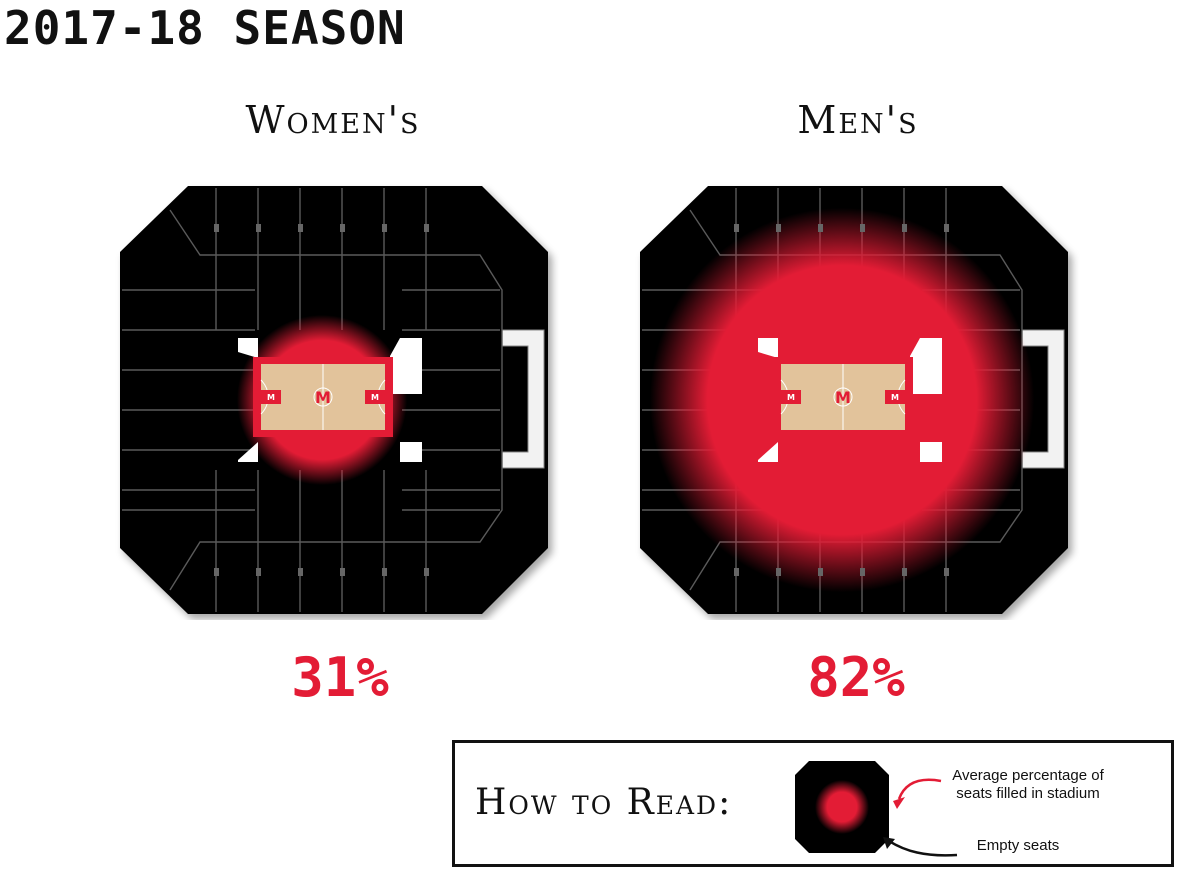  Describe the element at coordinates (920, 817) in the screenshot. I see `legend-arrows` at that location.